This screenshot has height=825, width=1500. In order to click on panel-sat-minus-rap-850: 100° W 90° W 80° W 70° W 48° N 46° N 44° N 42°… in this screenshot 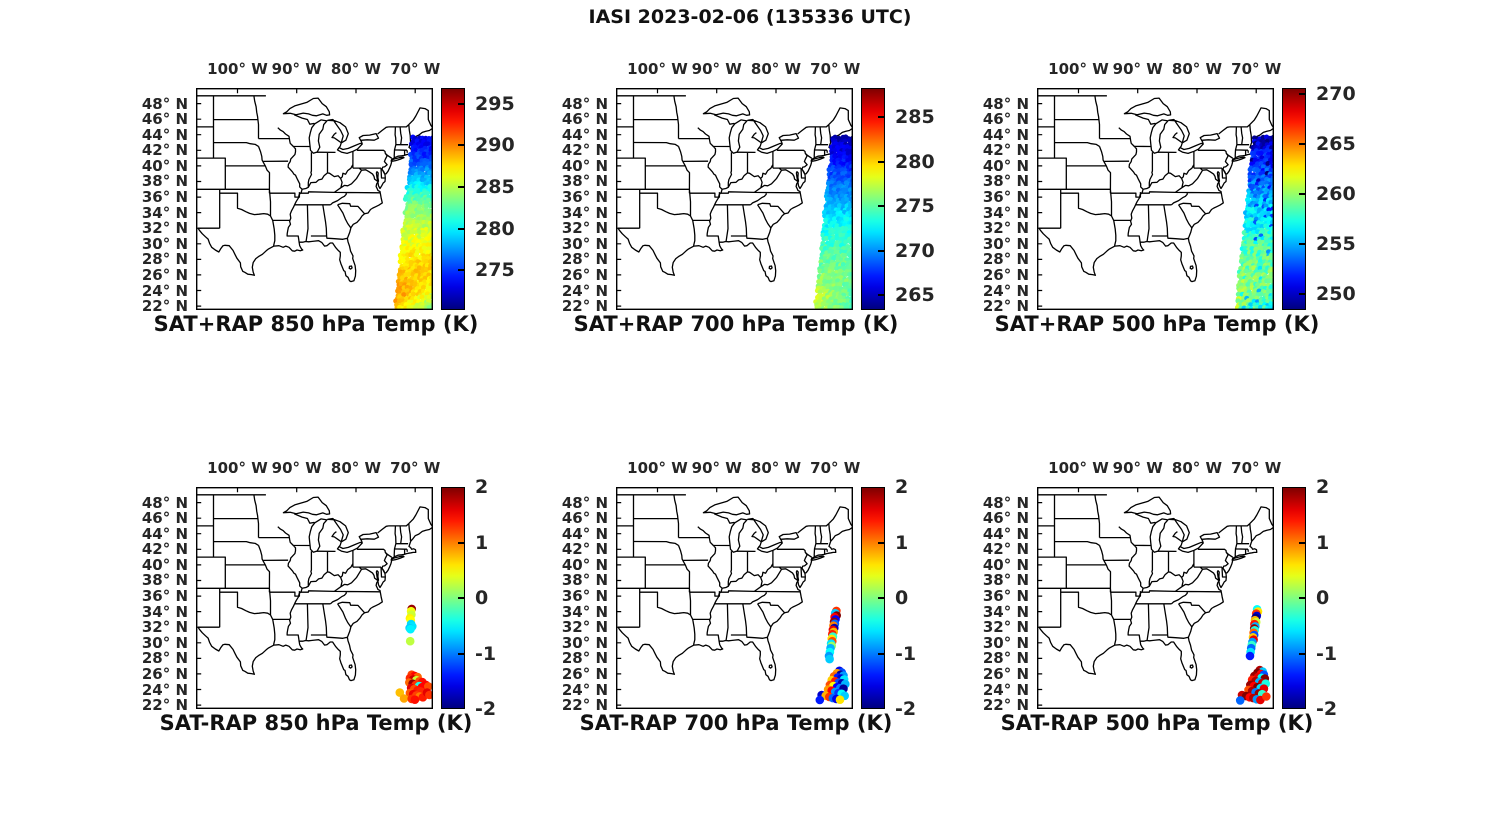, I will do `click(330, 622)`.